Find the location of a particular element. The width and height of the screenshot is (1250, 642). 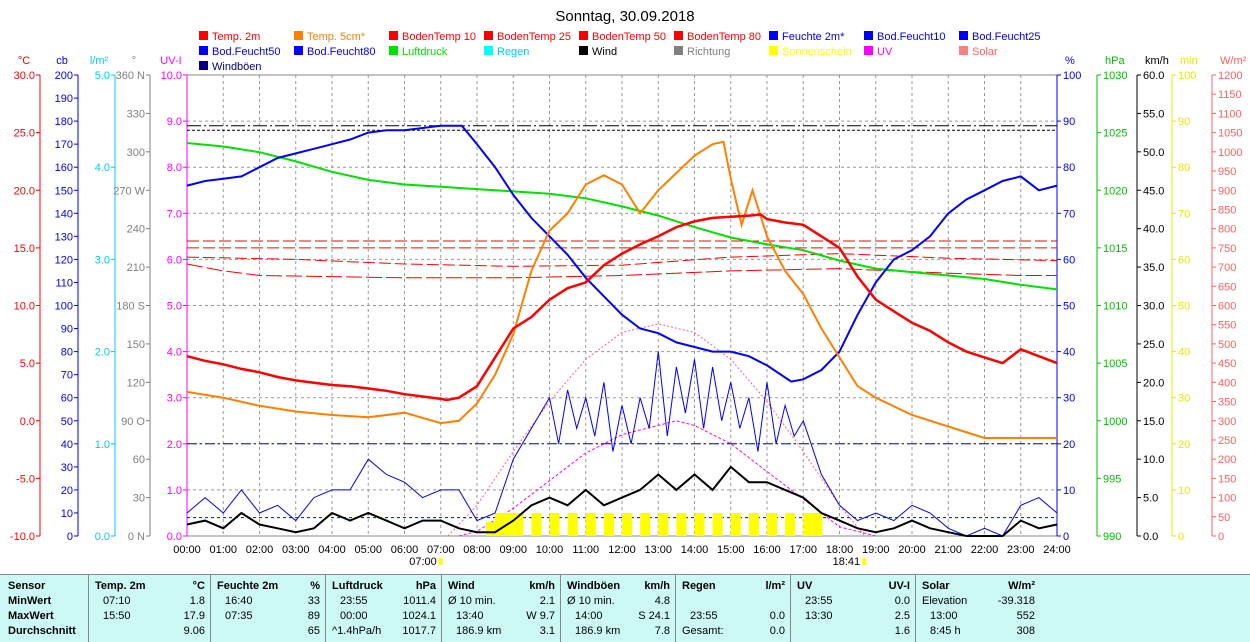

table-cell: ^1.4hPa/h is located at coordinates (357, 631).